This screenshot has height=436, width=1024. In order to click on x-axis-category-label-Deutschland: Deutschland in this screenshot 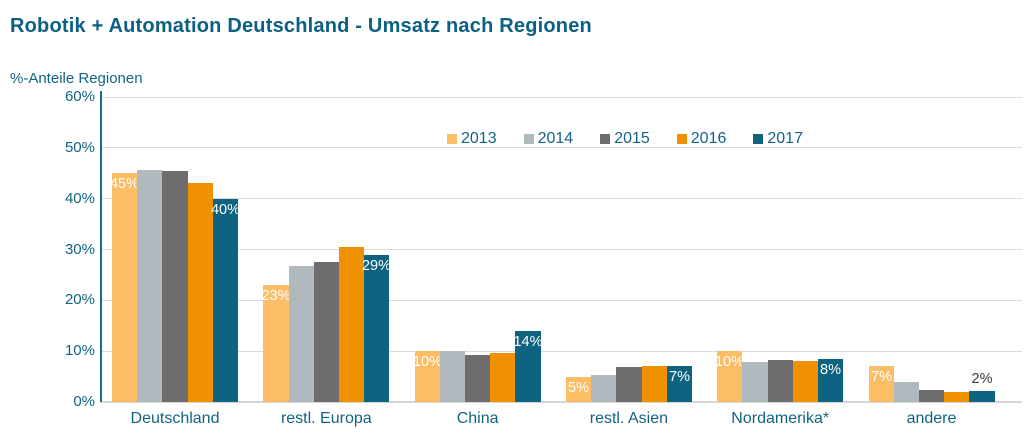, I will do `click(175, 418)`.